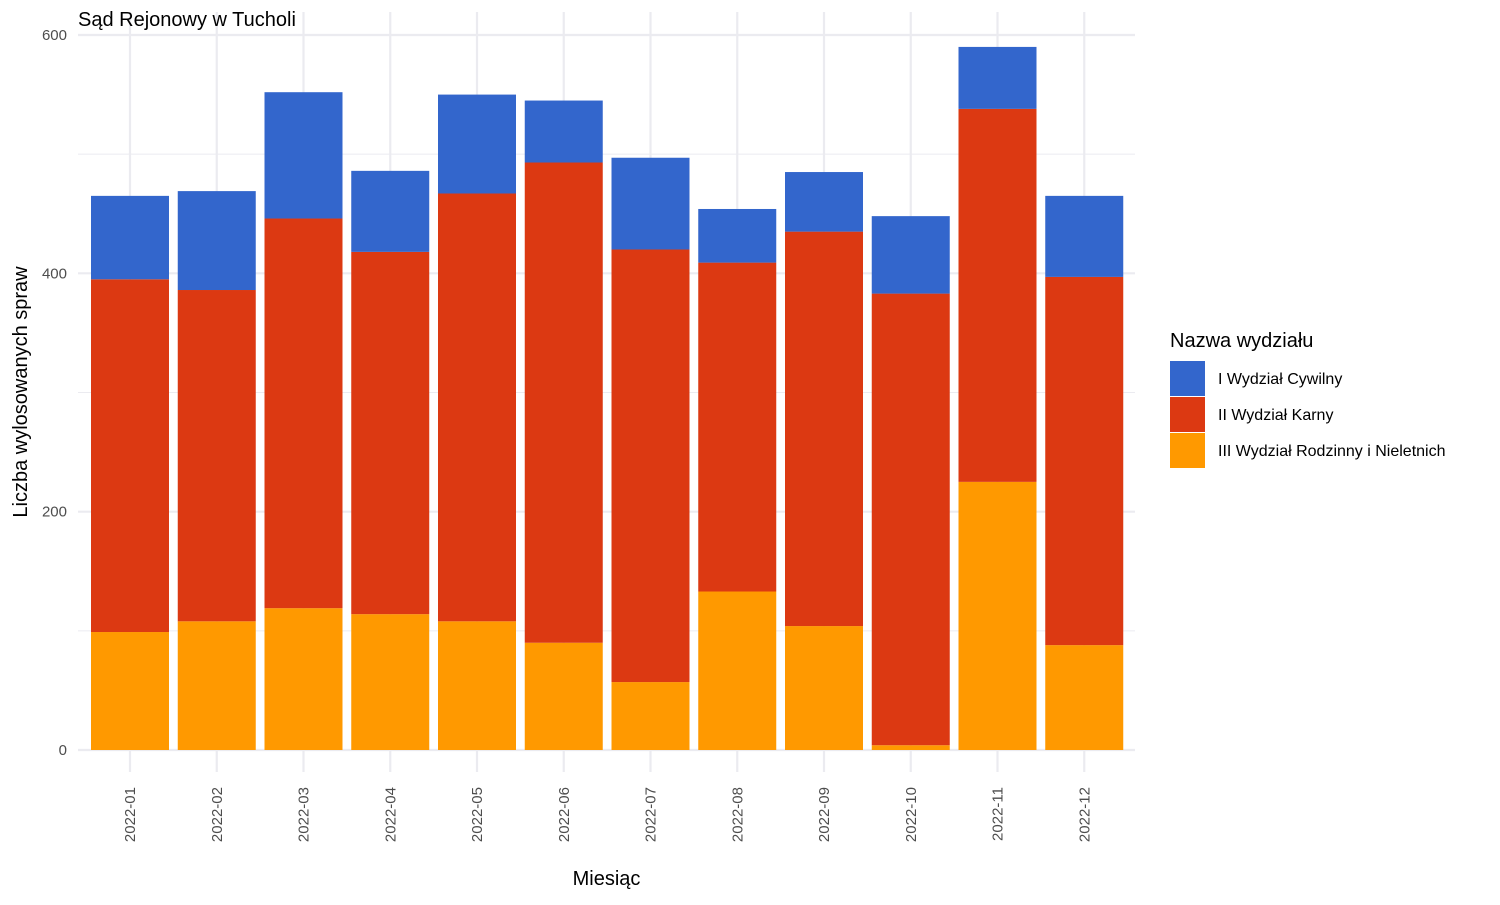 The width and height of the screenshot is (1500, 905). What do you see at coordinates (304, 814) in the screenshot?
I see `x-tick-label: 2022-03` at bounding box center [304, 814].